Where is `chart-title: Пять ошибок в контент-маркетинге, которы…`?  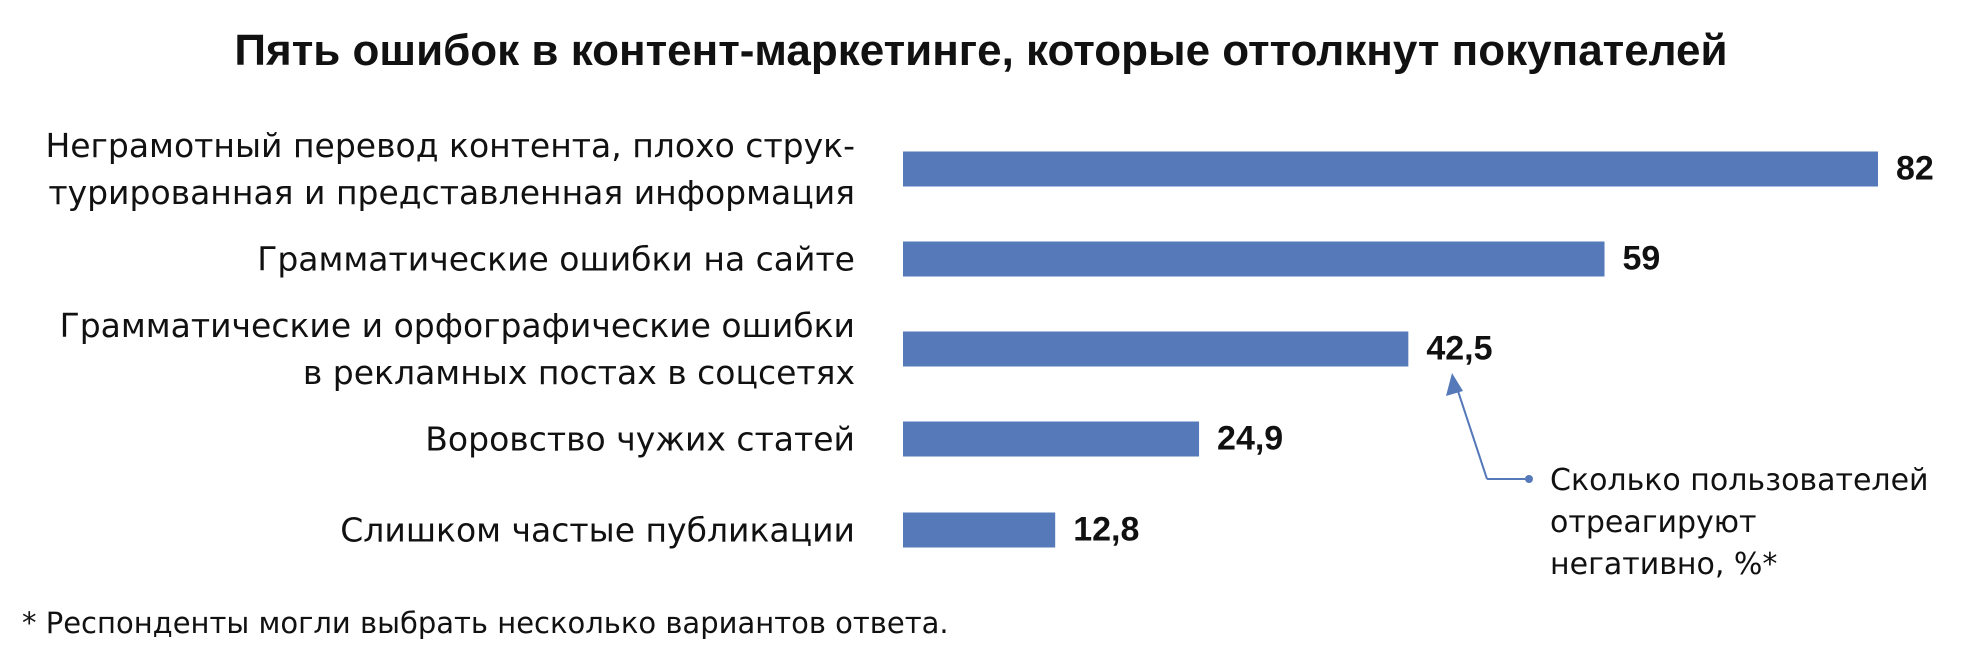 chart-title: Пять ошибок в контент-маркетинге, которы… is located at coordinates (981, 50).